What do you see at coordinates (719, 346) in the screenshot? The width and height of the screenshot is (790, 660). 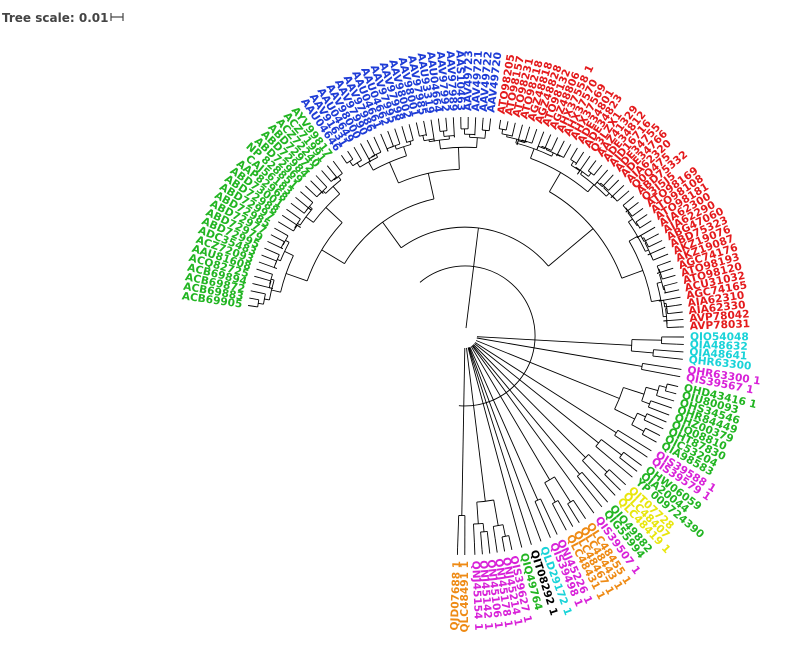 I see `leaf-label: QIA48632` at bounding box center [719, 346].